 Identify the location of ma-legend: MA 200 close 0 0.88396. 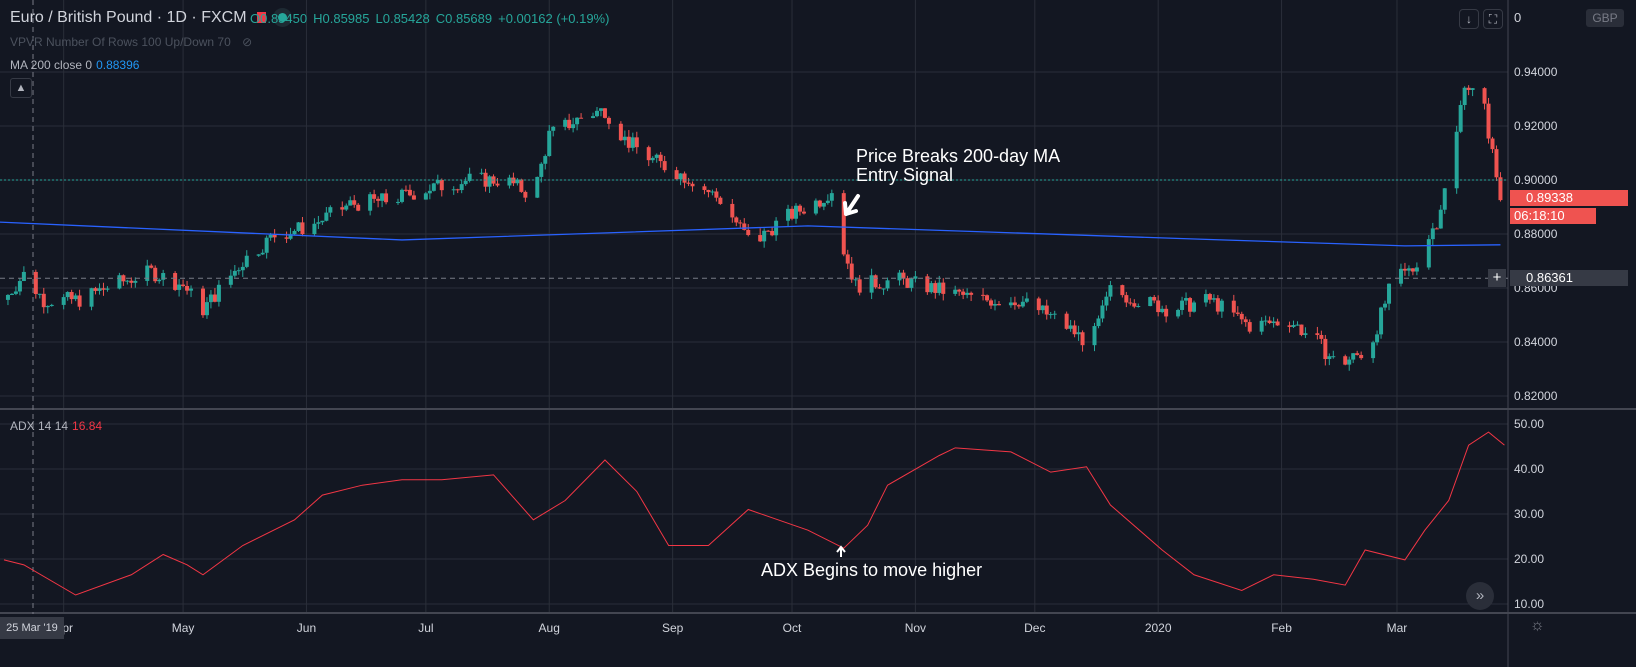
(74, 65).